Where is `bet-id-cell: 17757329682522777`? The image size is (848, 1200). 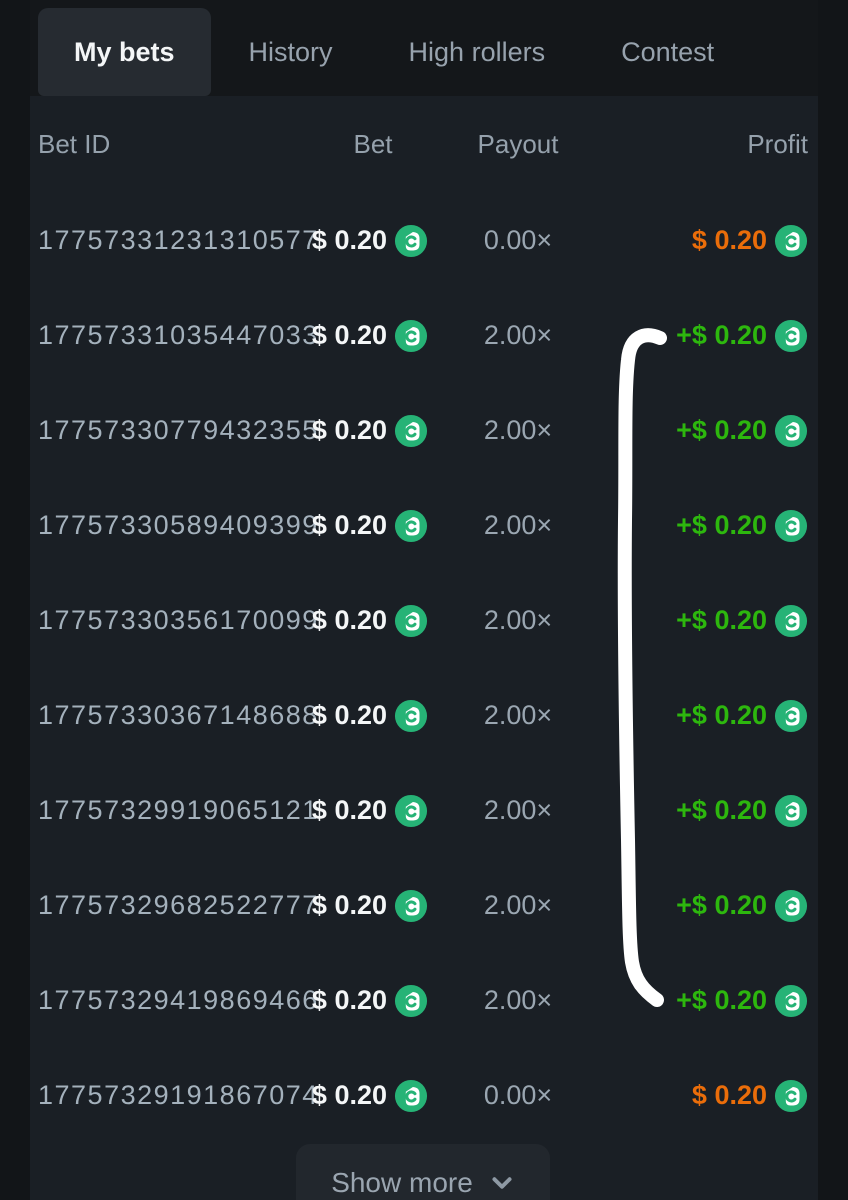 bet-id-cell: 17757329682522777 is located at coordinates (178, 905).